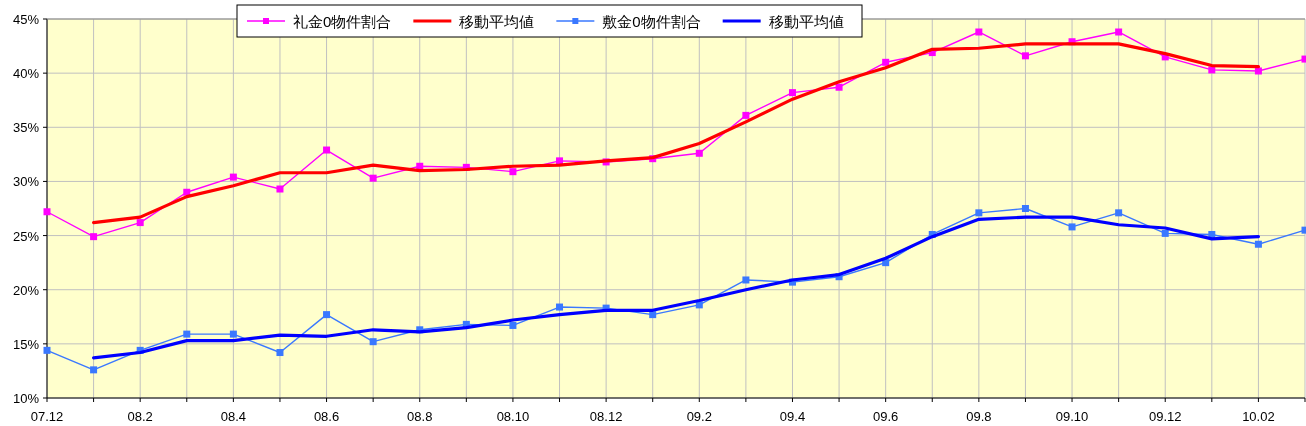  Describe the element at coordinates (26, 19) in the screenshot. I see `y-tick-label: 45%` at that location.